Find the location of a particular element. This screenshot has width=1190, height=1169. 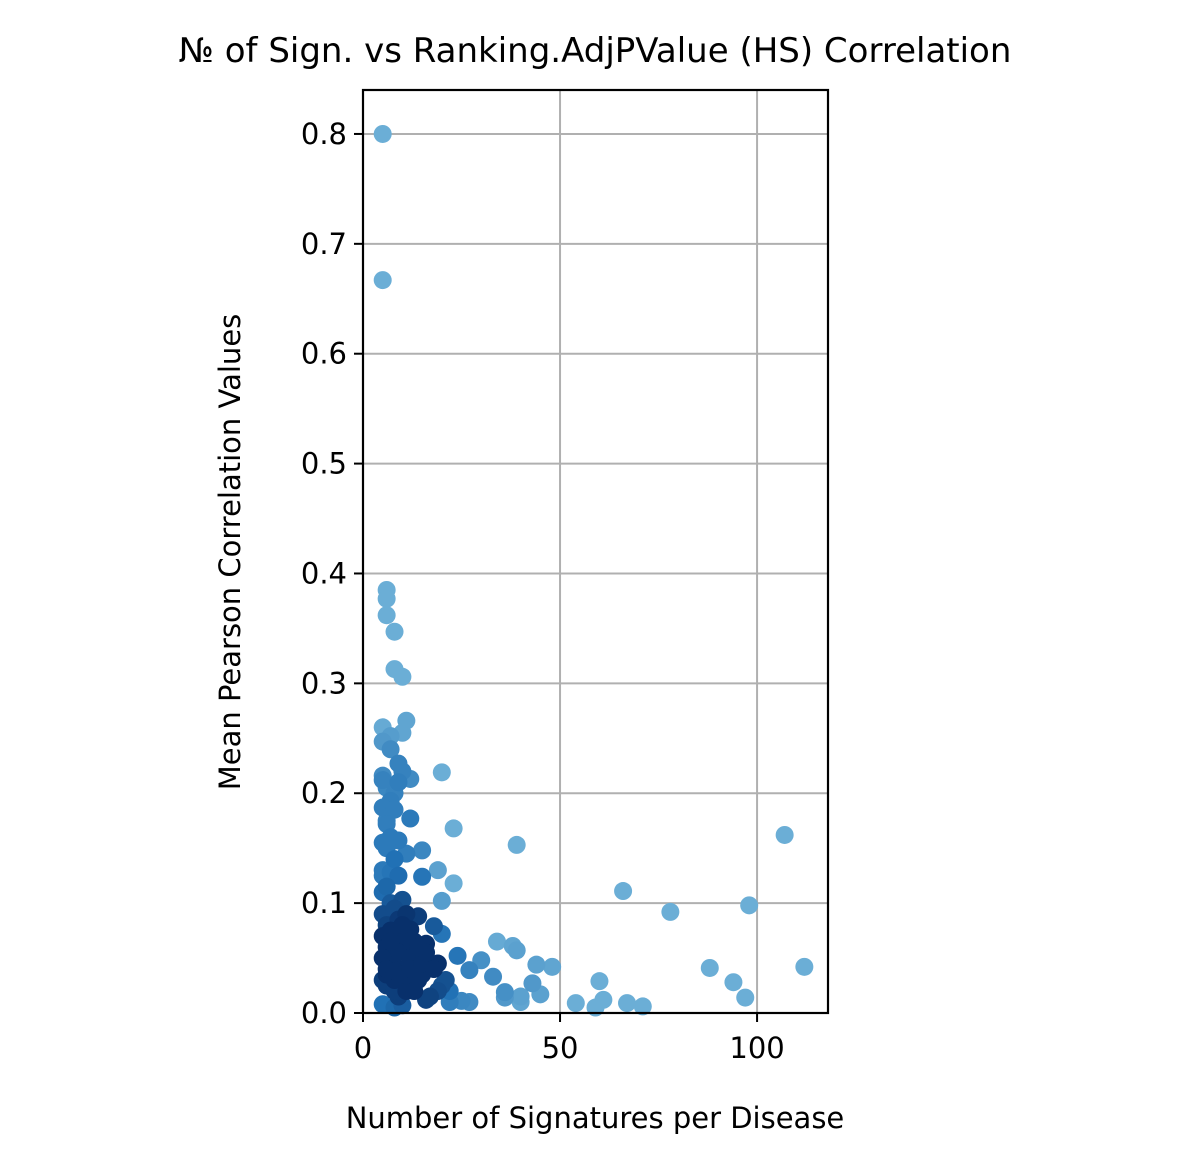

y-tick-label: 0.0 is located at coordinates (324, 1013).